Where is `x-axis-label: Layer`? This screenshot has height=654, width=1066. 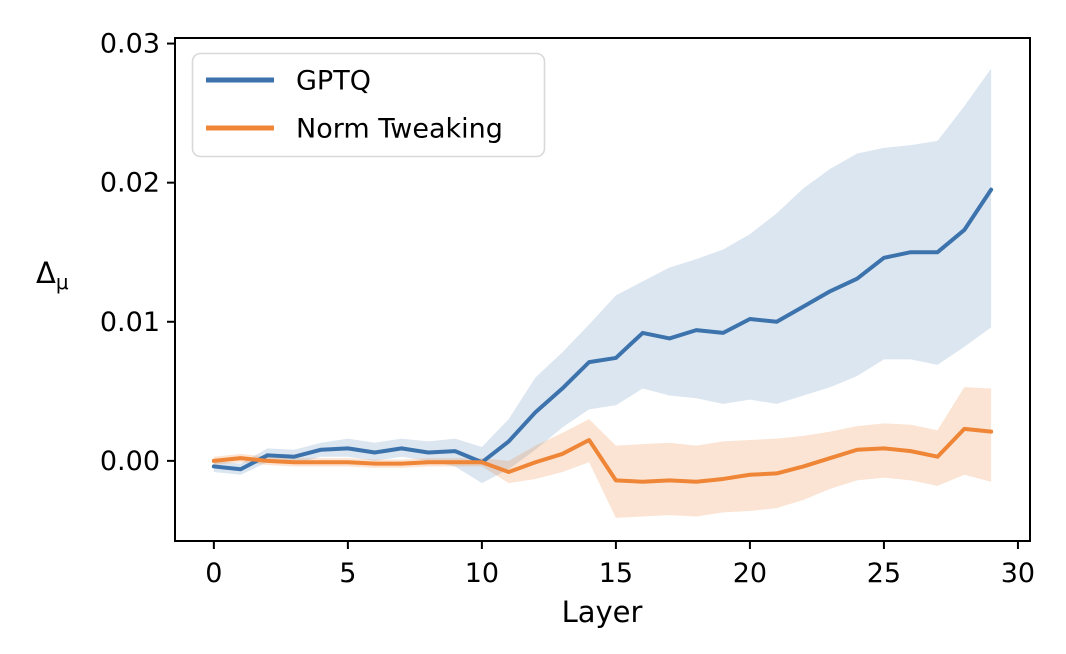 x-axis-label: Layer is located at coordinates (602, 612).